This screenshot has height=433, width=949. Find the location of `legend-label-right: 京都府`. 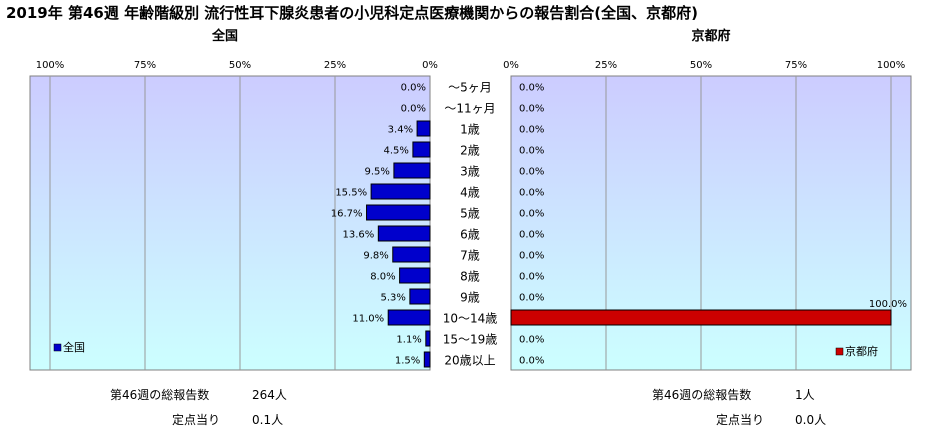

legend-label-right: 京都府 is located at coordinates (861, 351).